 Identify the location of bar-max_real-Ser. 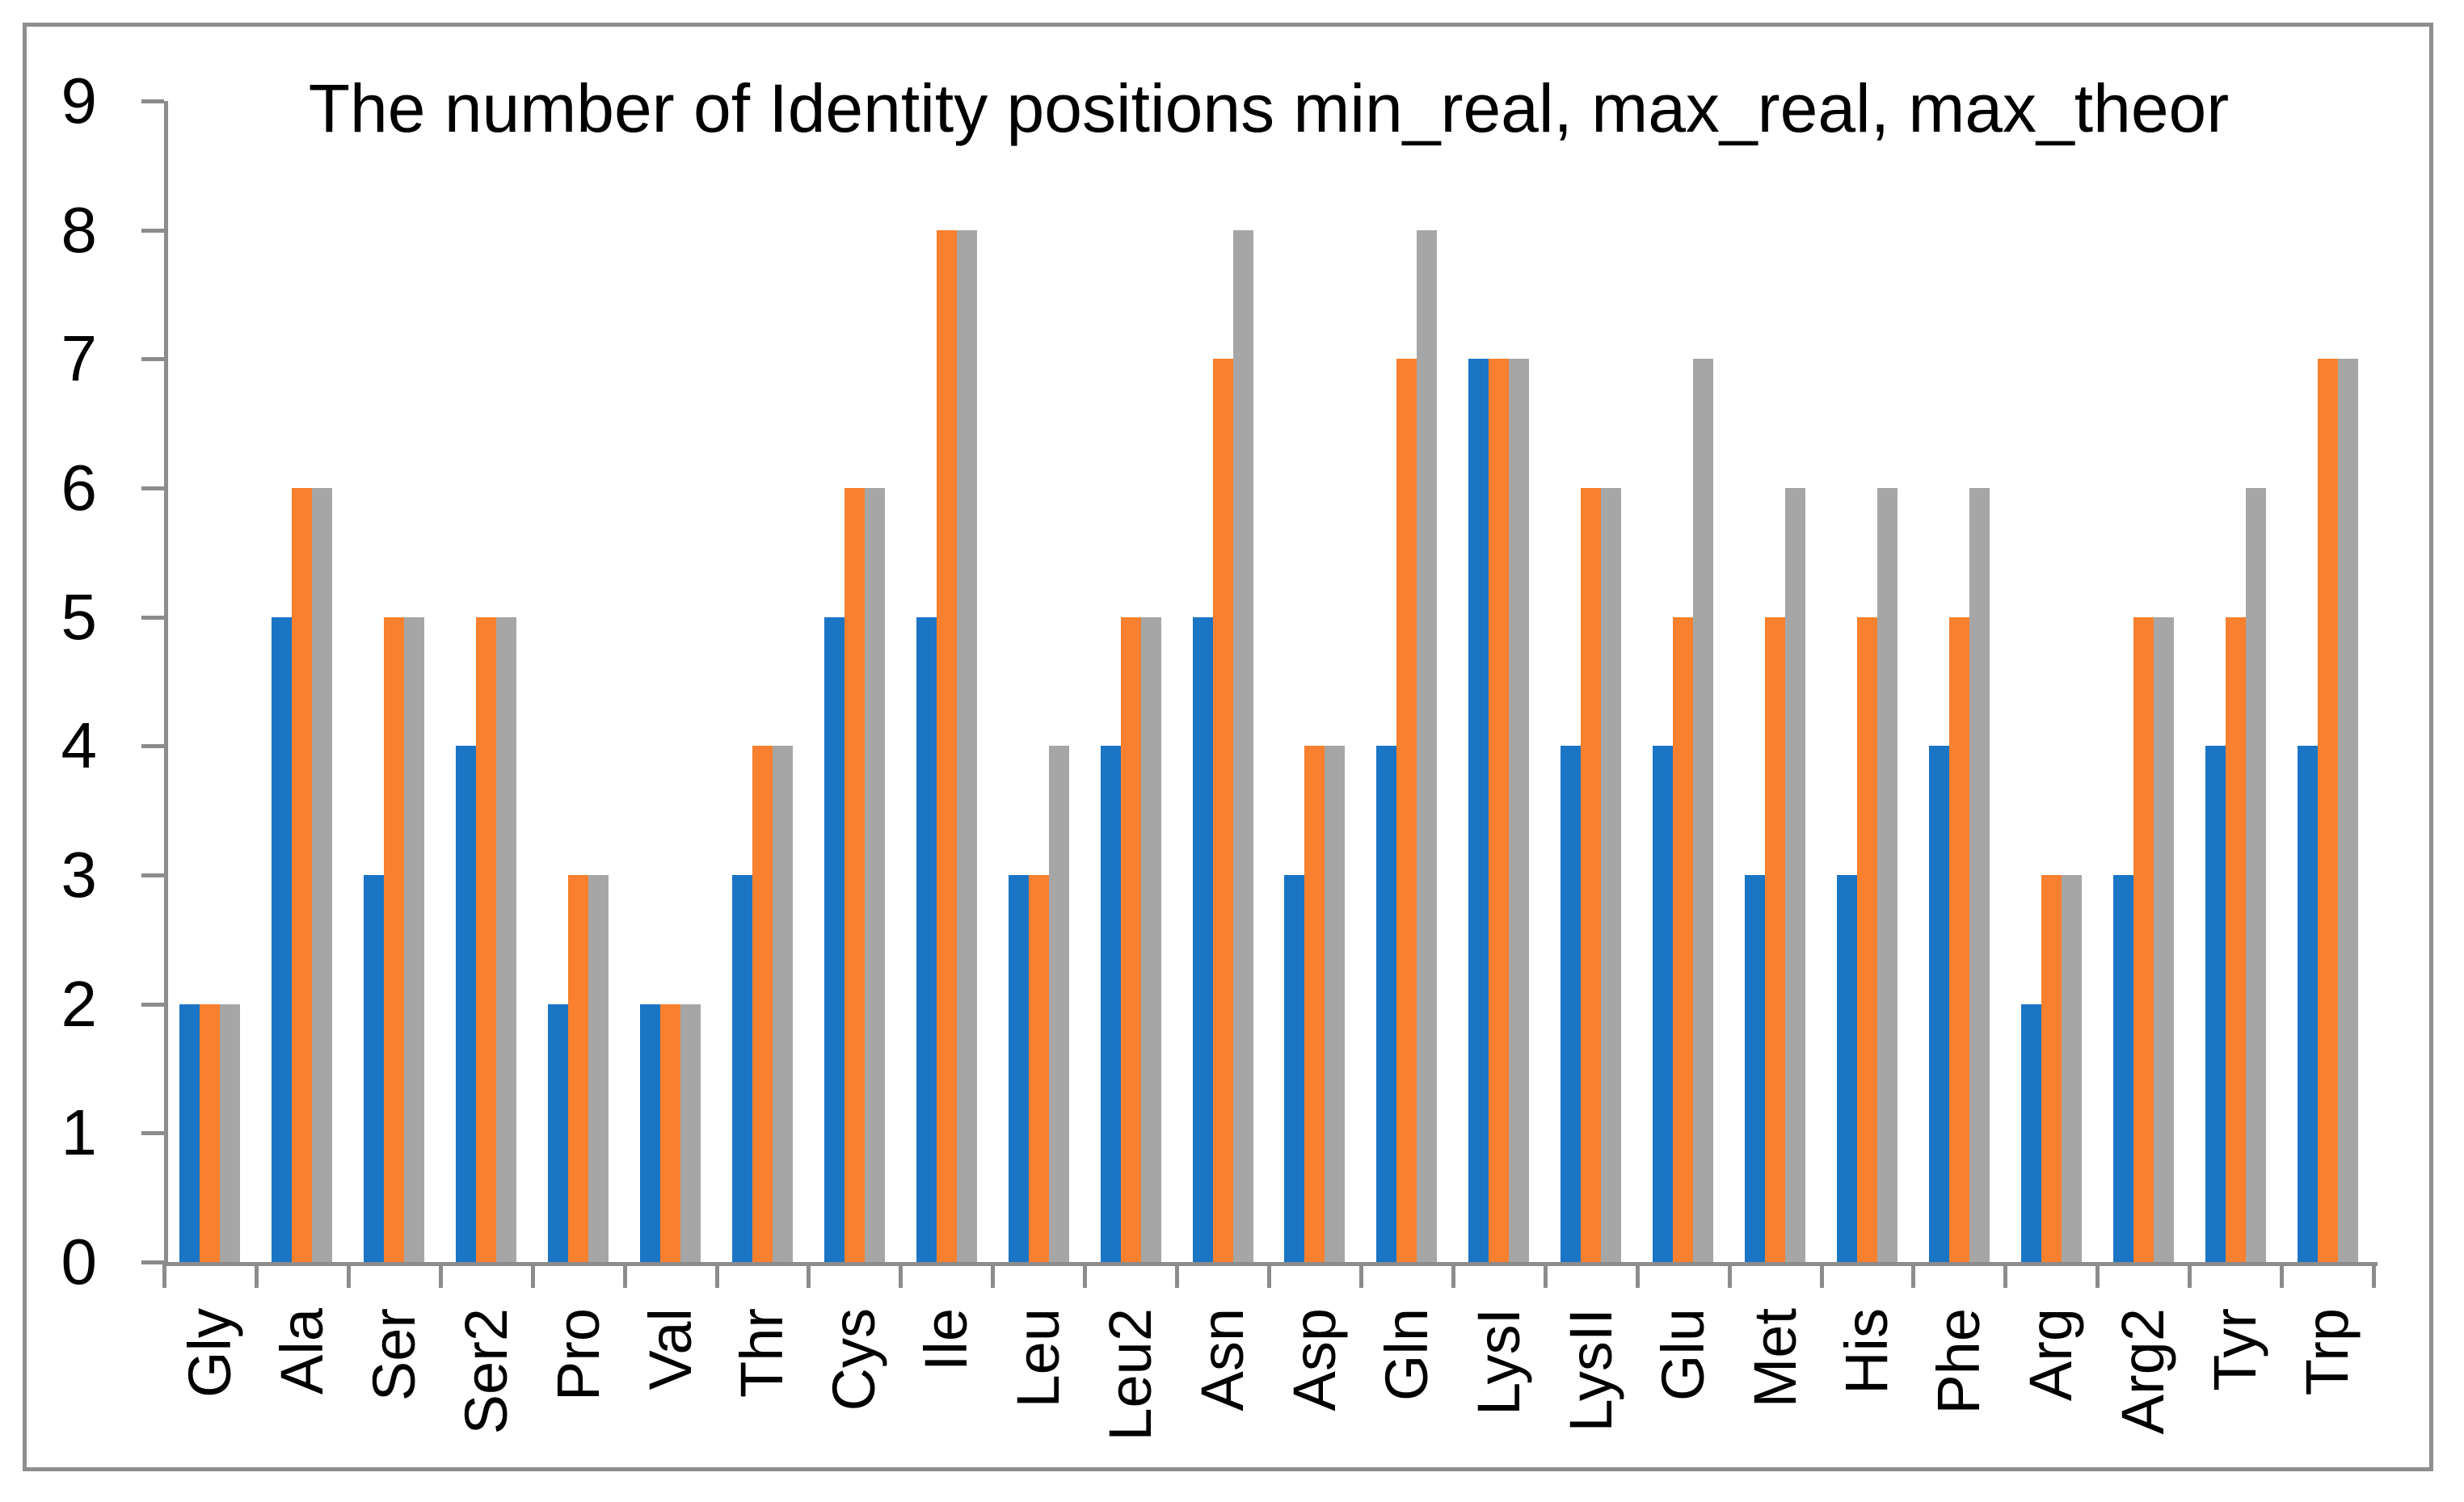
(394, 939).